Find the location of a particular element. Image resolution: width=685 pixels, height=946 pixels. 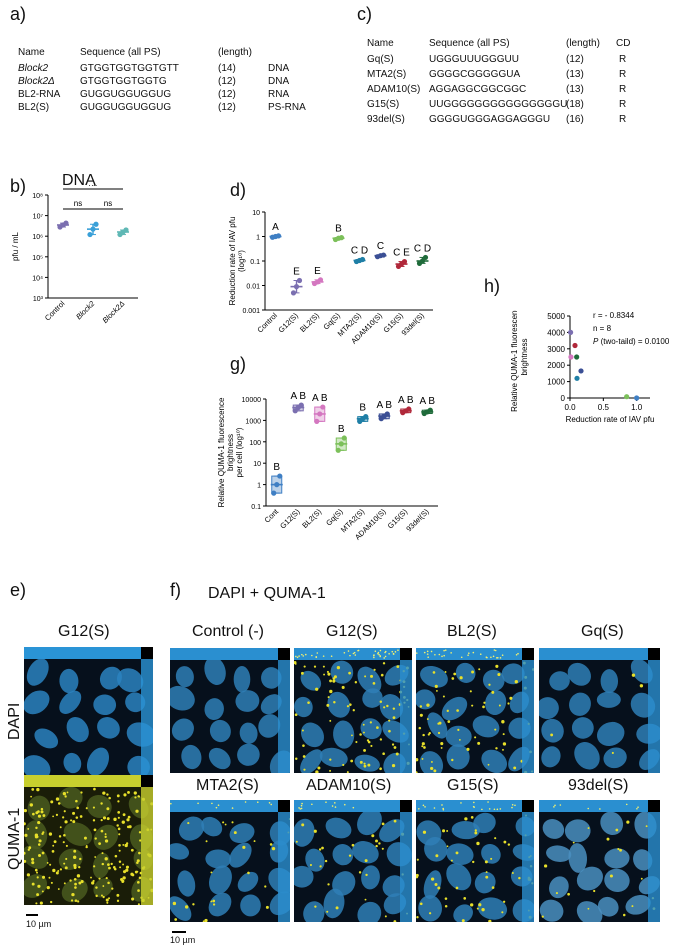

category-label: Block2 is located at coordinates (85, 309).